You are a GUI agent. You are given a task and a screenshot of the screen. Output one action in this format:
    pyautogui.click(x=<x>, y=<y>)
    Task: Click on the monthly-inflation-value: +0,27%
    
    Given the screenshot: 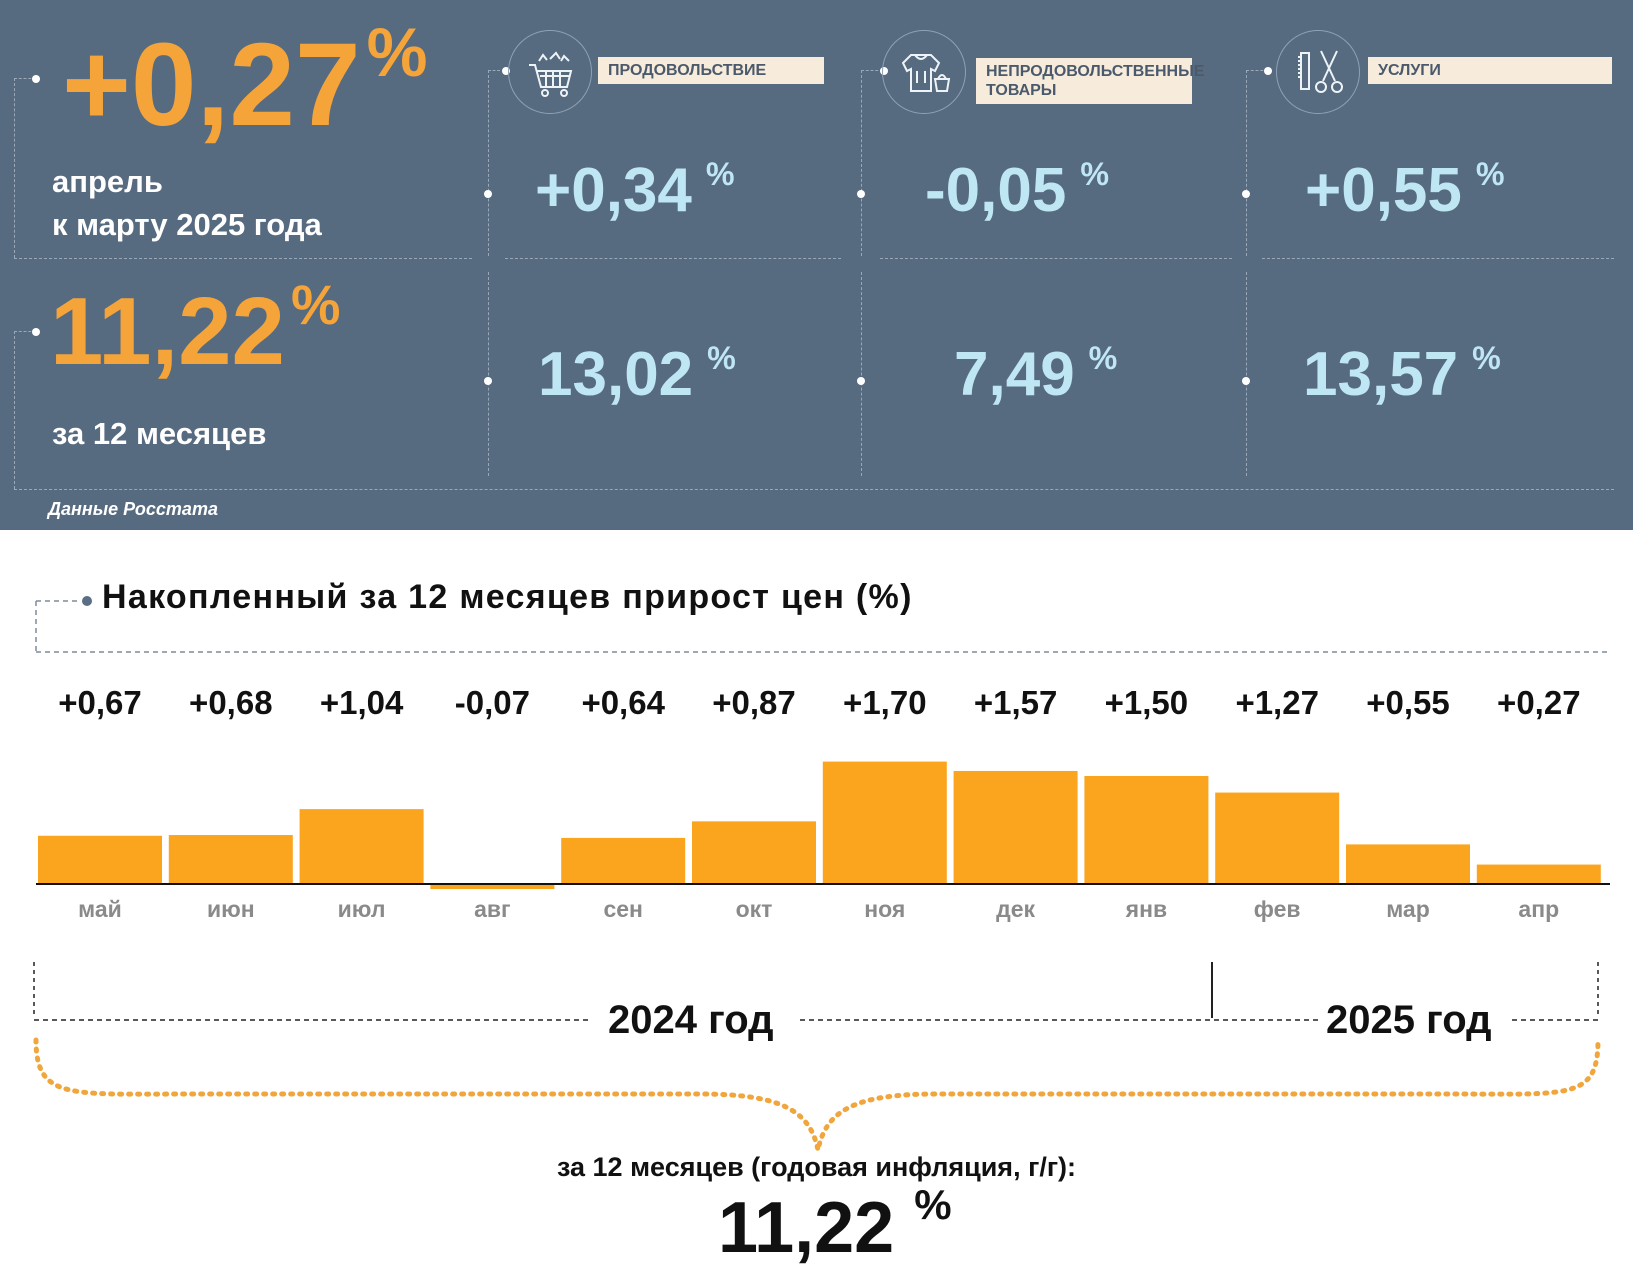 What is the action you would take?
    pyautogui.click(x=245, y=82)
    